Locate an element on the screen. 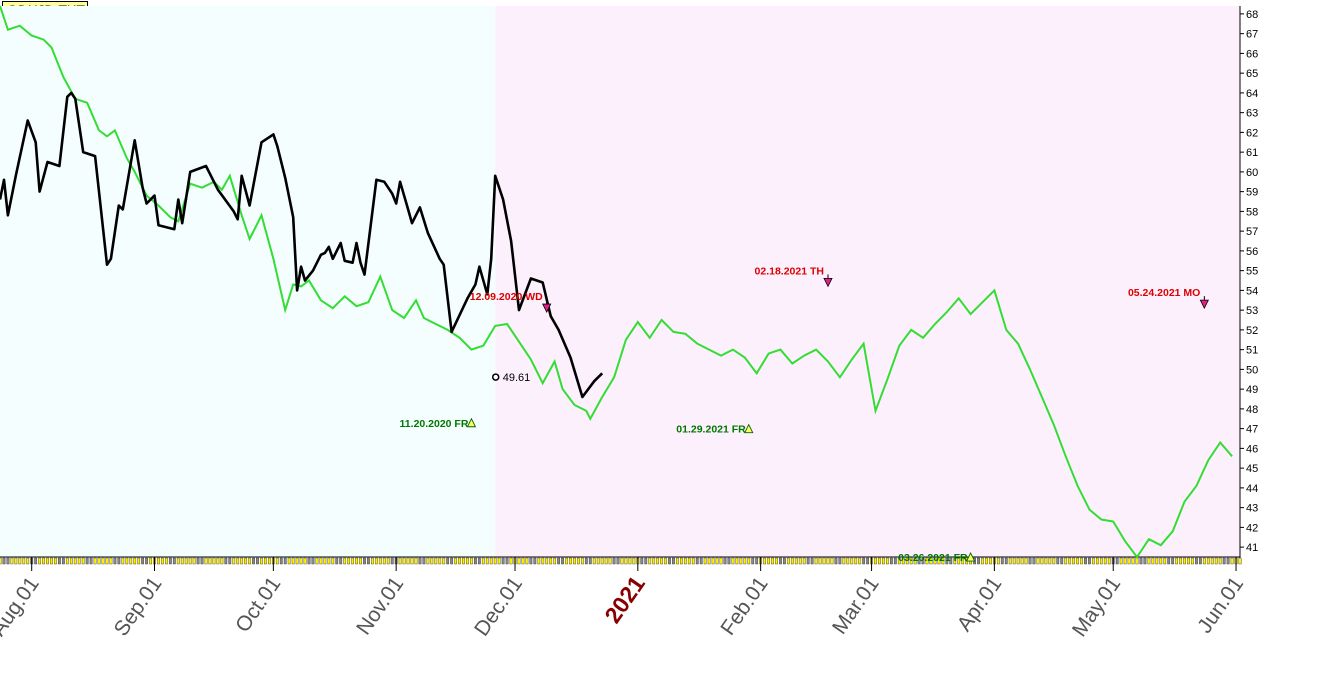 This screenshot has height=689, width=1319. month-label: Mar.01 is located at coordinates (856, 606).